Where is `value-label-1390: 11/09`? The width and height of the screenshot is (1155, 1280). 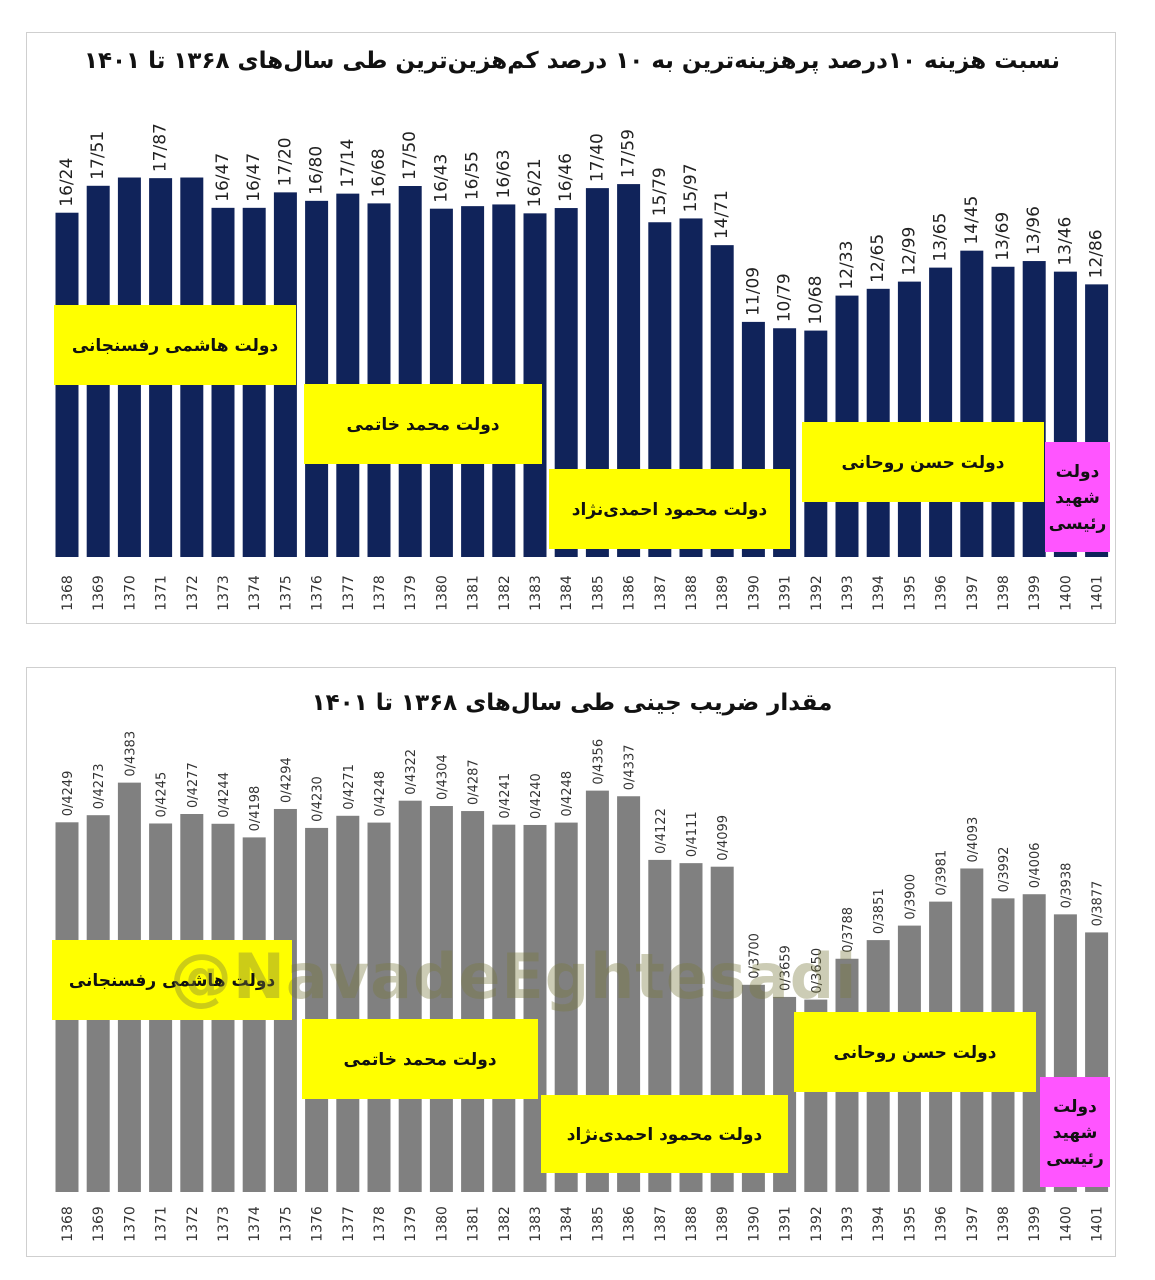
value-label-1390: 11/09 is located at coordinates (753, 291).